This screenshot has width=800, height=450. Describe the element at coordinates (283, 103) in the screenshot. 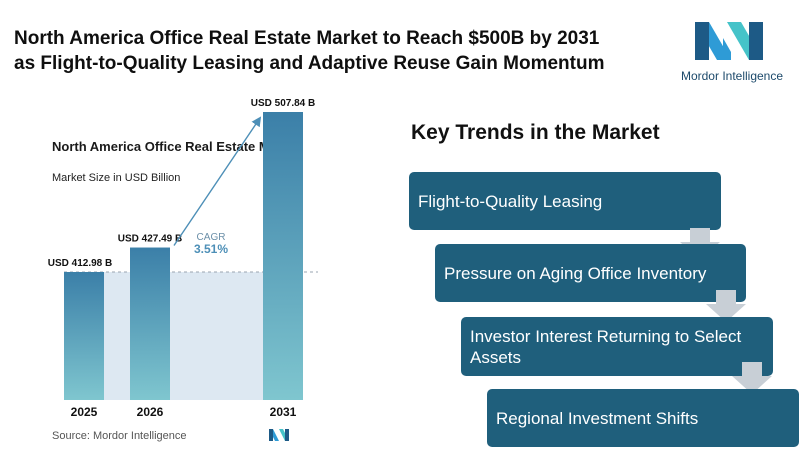

I see `value-label-2031: USD 507.84 B` at that location.